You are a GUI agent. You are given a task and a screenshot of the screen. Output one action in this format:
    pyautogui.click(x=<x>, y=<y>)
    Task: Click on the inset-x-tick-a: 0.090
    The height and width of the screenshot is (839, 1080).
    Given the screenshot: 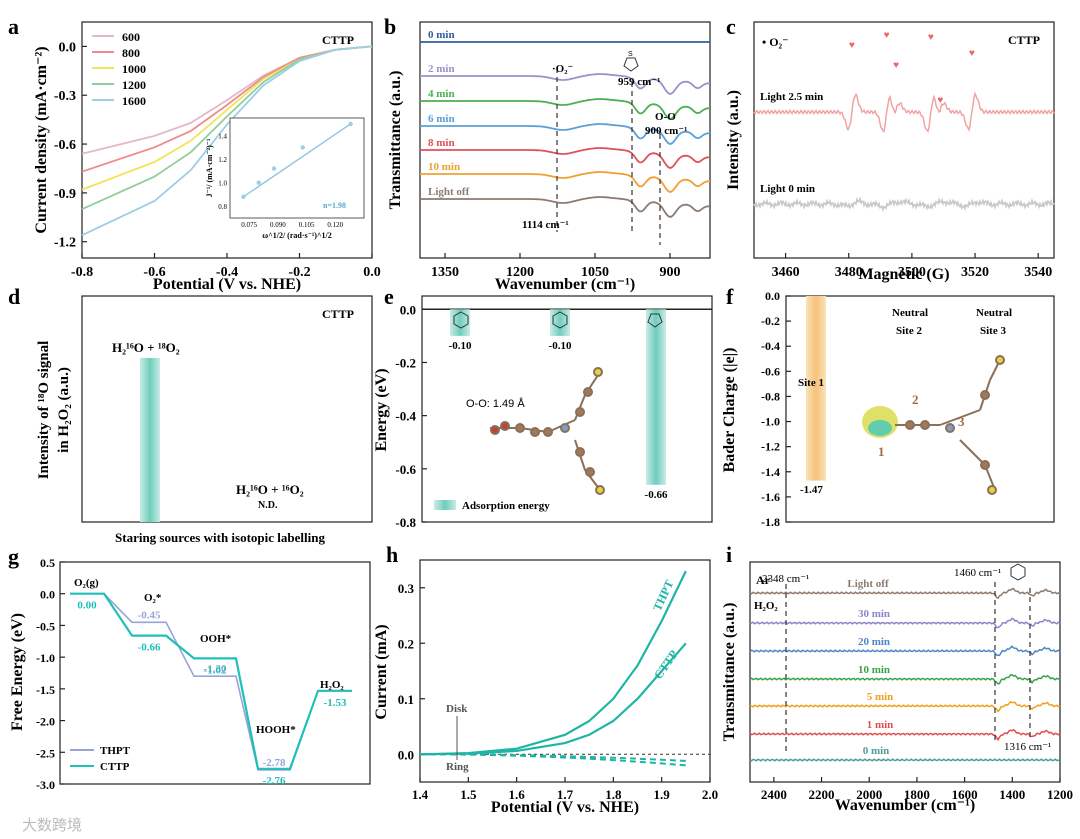 What is the action you would take?
    pyautogui.click(x=278, y=225)
    